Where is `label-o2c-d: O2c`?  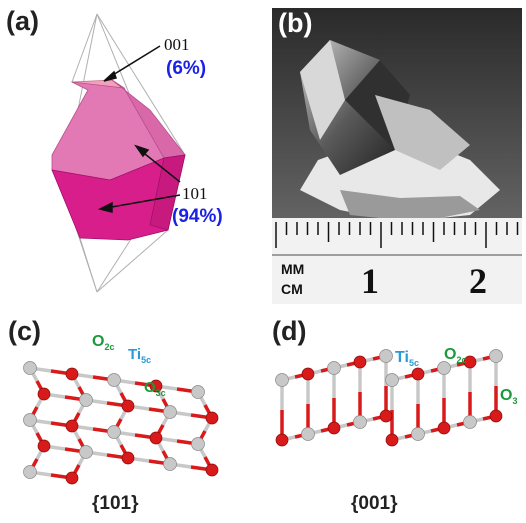 label-o2c-d: O2c is located at coordinates (455, 356).